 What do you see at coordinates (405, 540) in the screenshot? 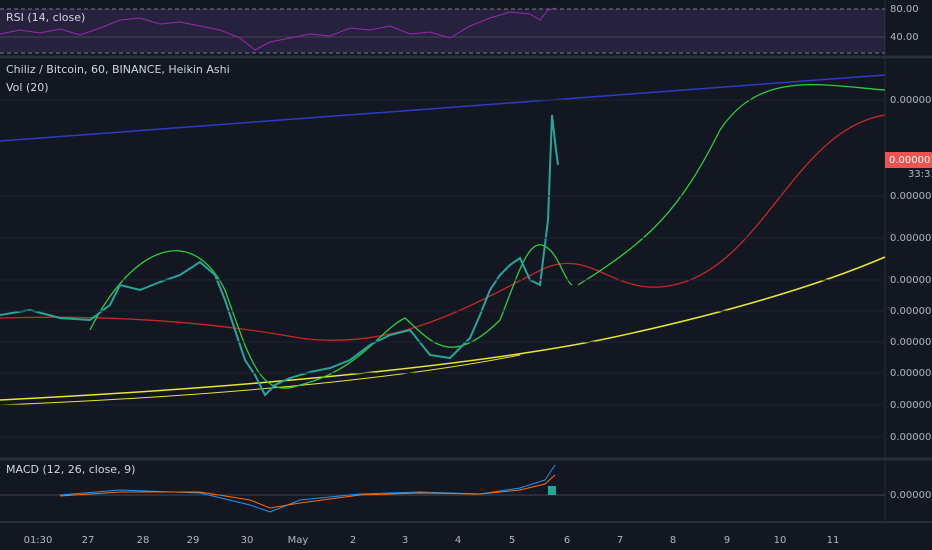
I see `time-tick: 3` at bounding box center [405, 540].